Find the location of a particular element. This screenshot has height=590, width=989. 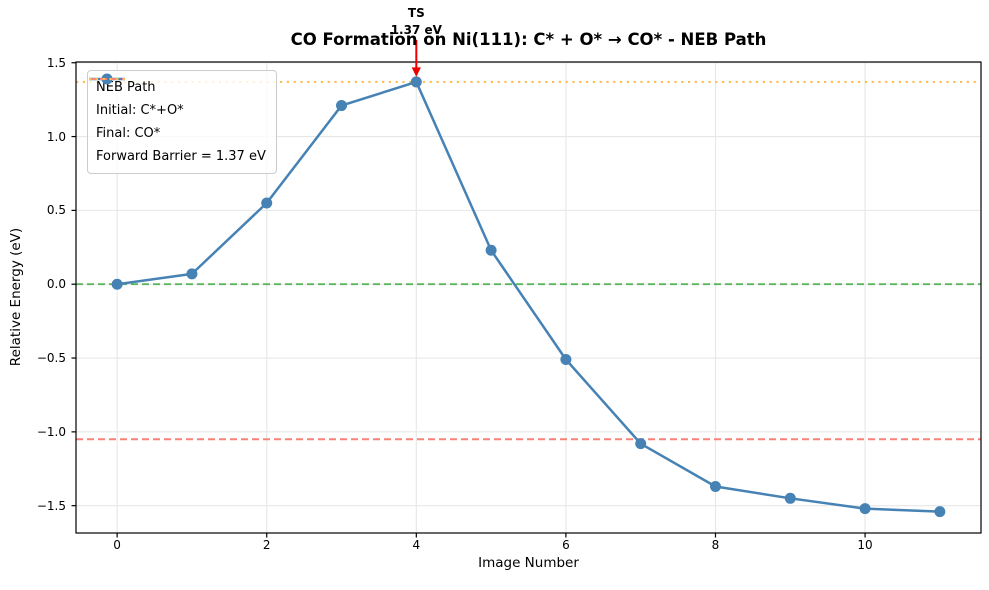

x-tick-label: 2 is located at coordinates (266, 545).